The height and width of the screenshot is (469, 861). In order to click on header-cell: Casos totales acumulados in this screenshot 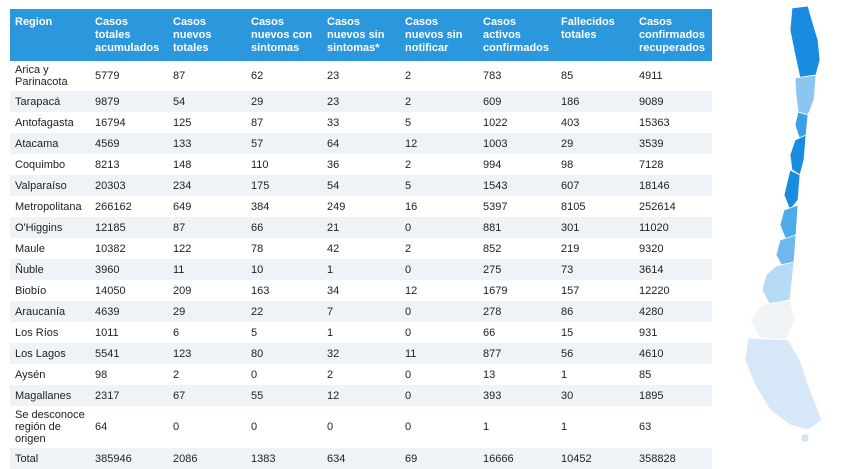, I will do `click(129, 35)`.